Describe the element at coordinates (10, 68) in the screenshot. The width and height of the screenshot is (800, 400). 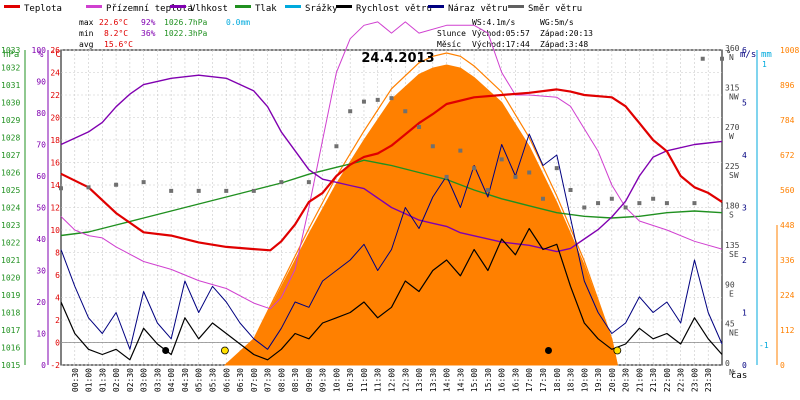
I see `hpa-tick-label: 1032` at that location.